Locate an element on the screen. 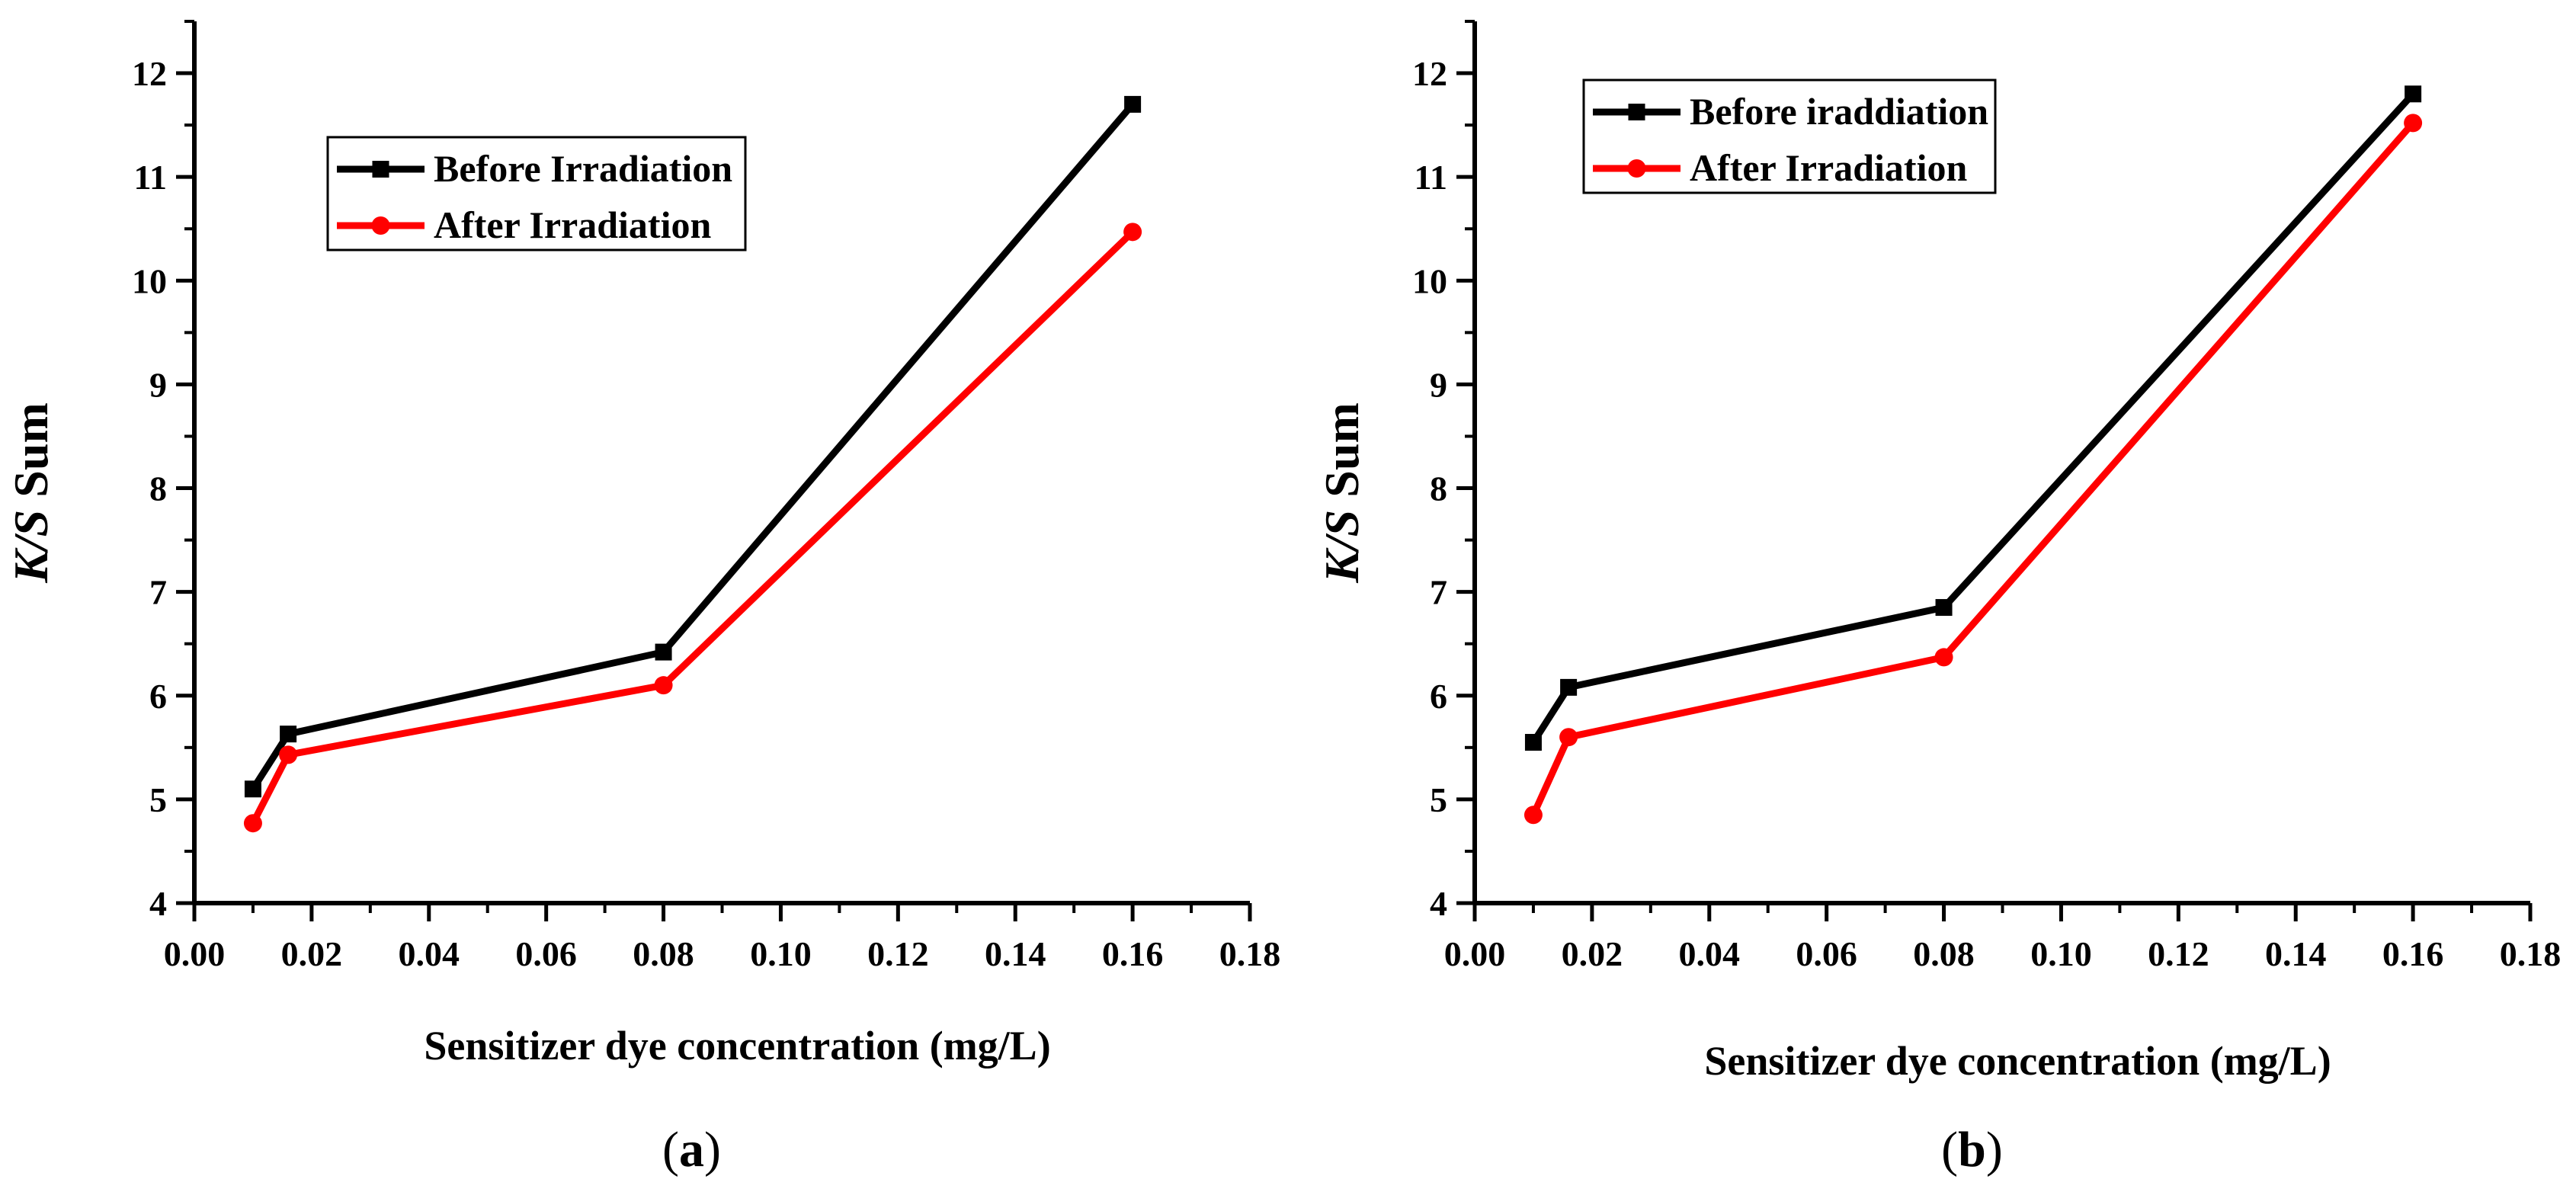  panel-label: (b) is located at coordinates (1972, 1149).